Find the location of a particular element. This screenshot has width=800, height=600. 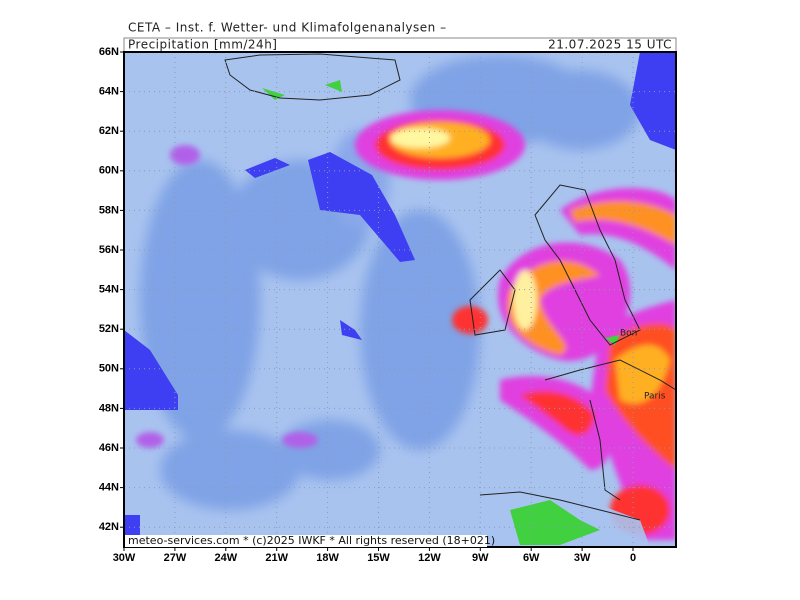

lat-label: 60N is located at coordinates (109, 171).